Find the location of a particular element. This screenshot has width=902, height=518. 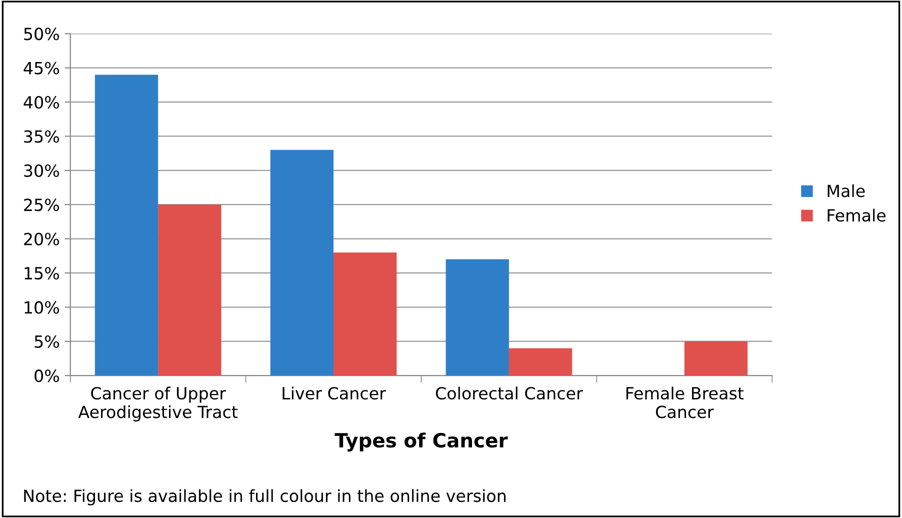

legend-label: Male is located at coordinates (846, 191).